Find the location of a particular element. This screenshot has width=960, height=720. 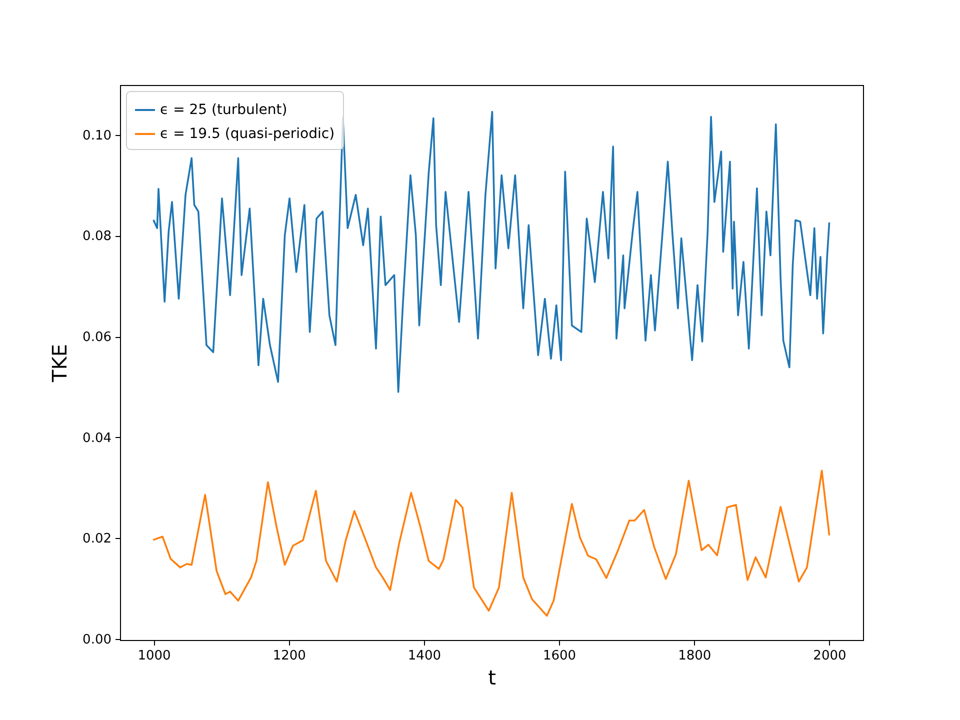

x-tick-label: 2000 is located at coordinates (829, 656).